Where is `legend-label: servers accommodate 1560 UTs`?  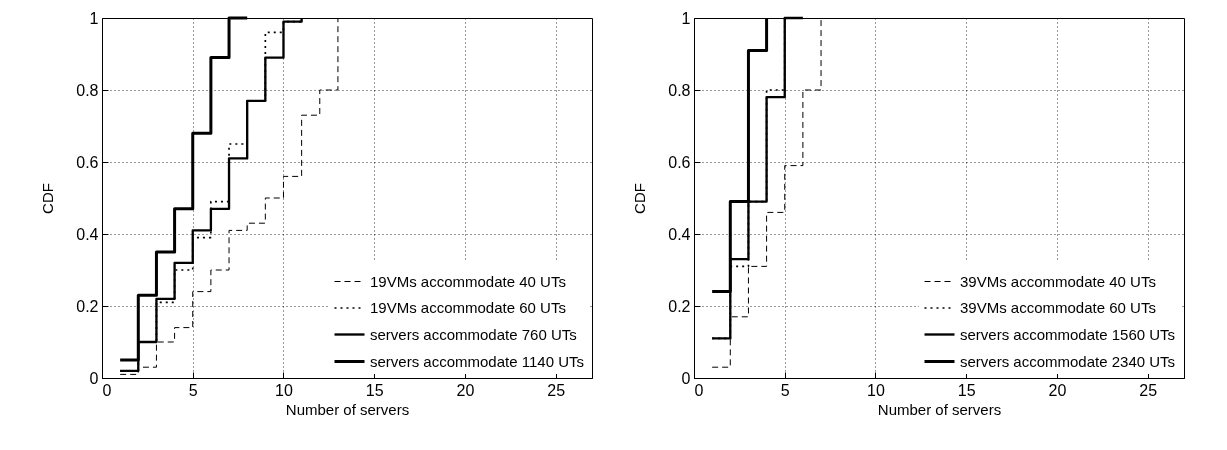
legend-label: servers accommodate 1560 UTs is located at coordinates (1068, 334).